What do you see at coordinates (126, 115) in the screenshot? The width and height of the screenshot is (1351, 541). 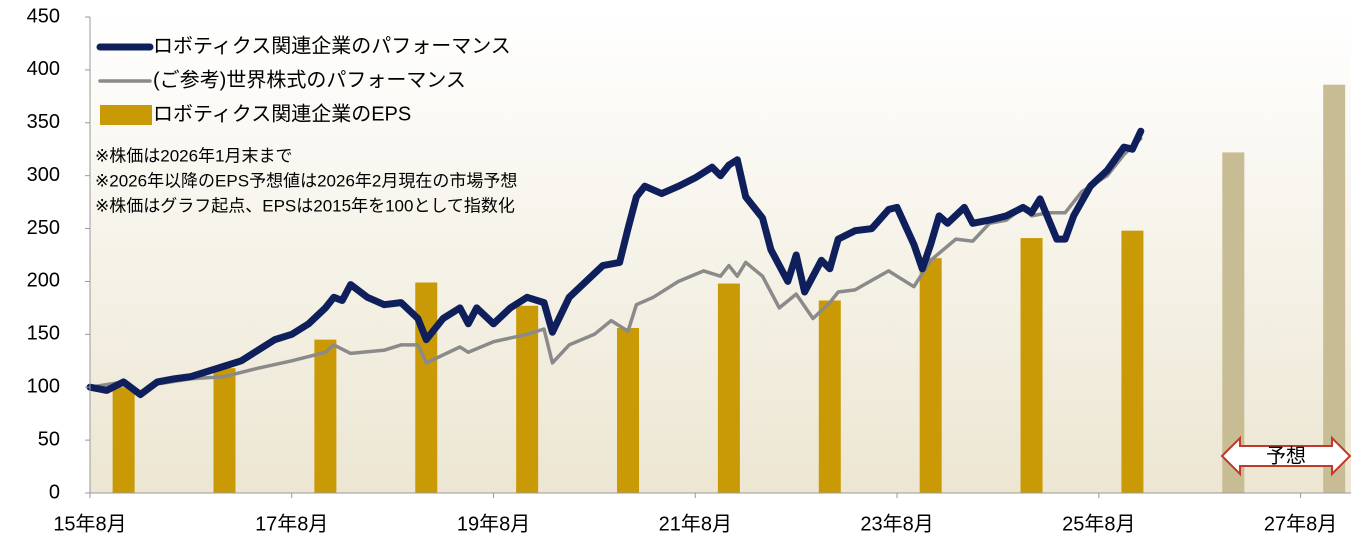 I see `legend-swatch` at bounding box center [126, 115].